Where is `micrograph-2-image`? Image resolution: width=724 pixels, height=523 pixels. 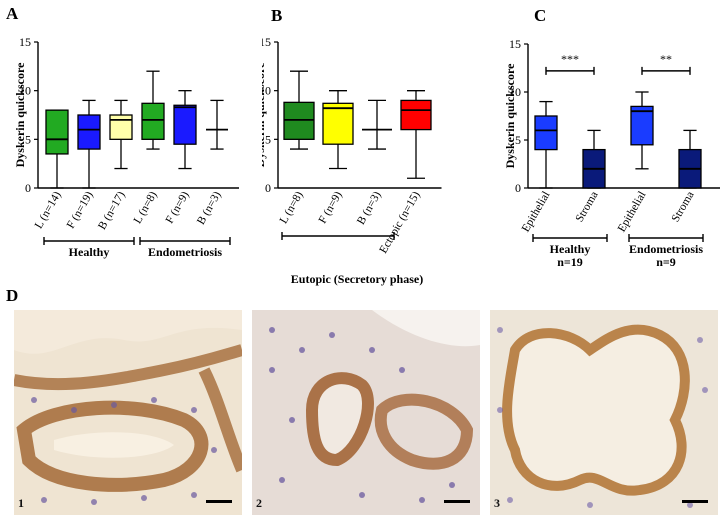 micrograph-2-image is located at coordinates (366, 412).